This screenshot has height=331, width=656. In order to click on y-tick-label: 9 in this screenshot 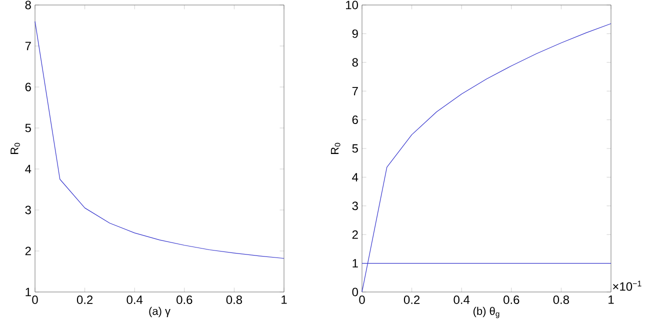, I will do `click(355, 33)`.